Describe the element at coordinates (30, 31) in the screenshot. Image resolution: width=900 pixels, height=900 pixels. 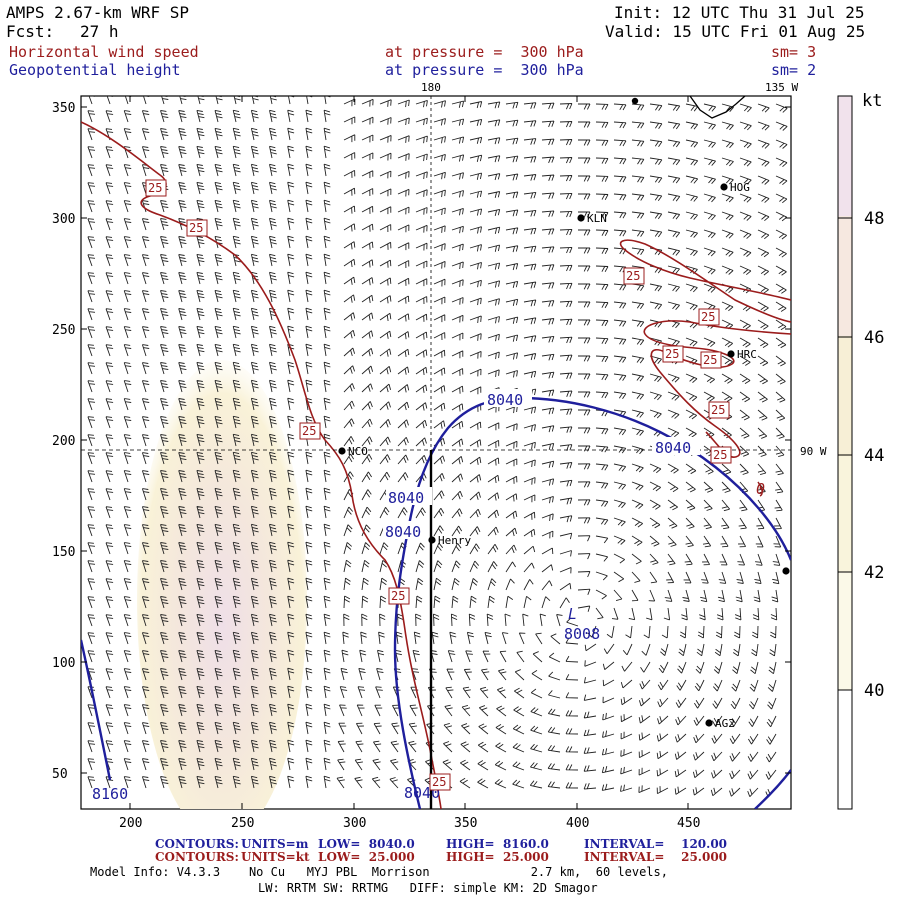
I see `forecast-label: Fcst:` at that location.